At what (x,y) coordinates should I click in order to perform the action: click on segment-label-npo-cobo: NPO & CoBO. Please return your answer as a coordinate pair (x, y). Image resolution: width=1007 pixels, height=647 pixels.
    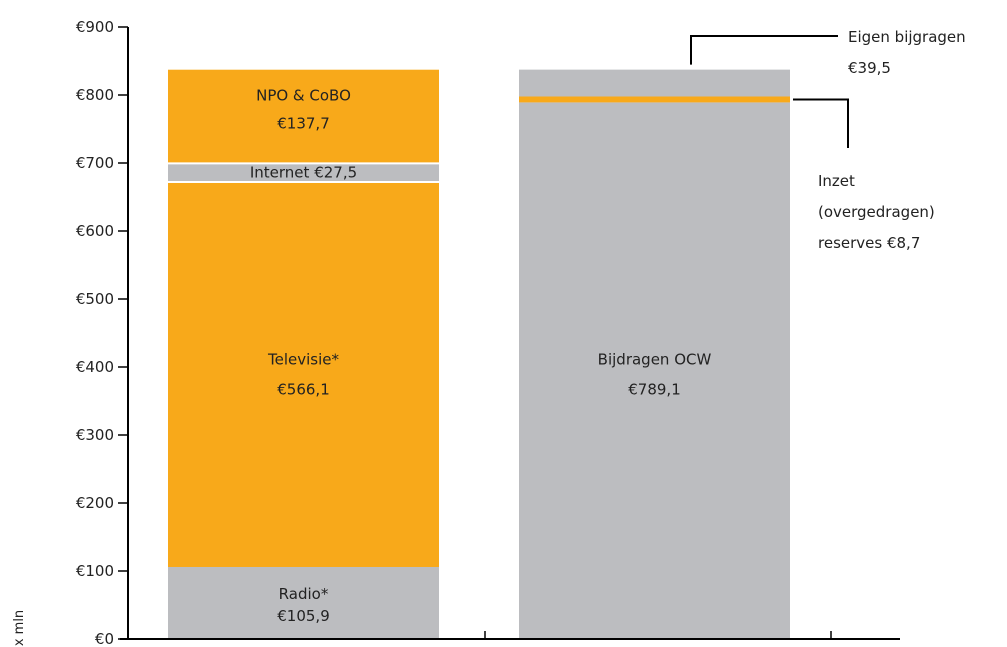
    Looking at the image, I should click on (303, 96).